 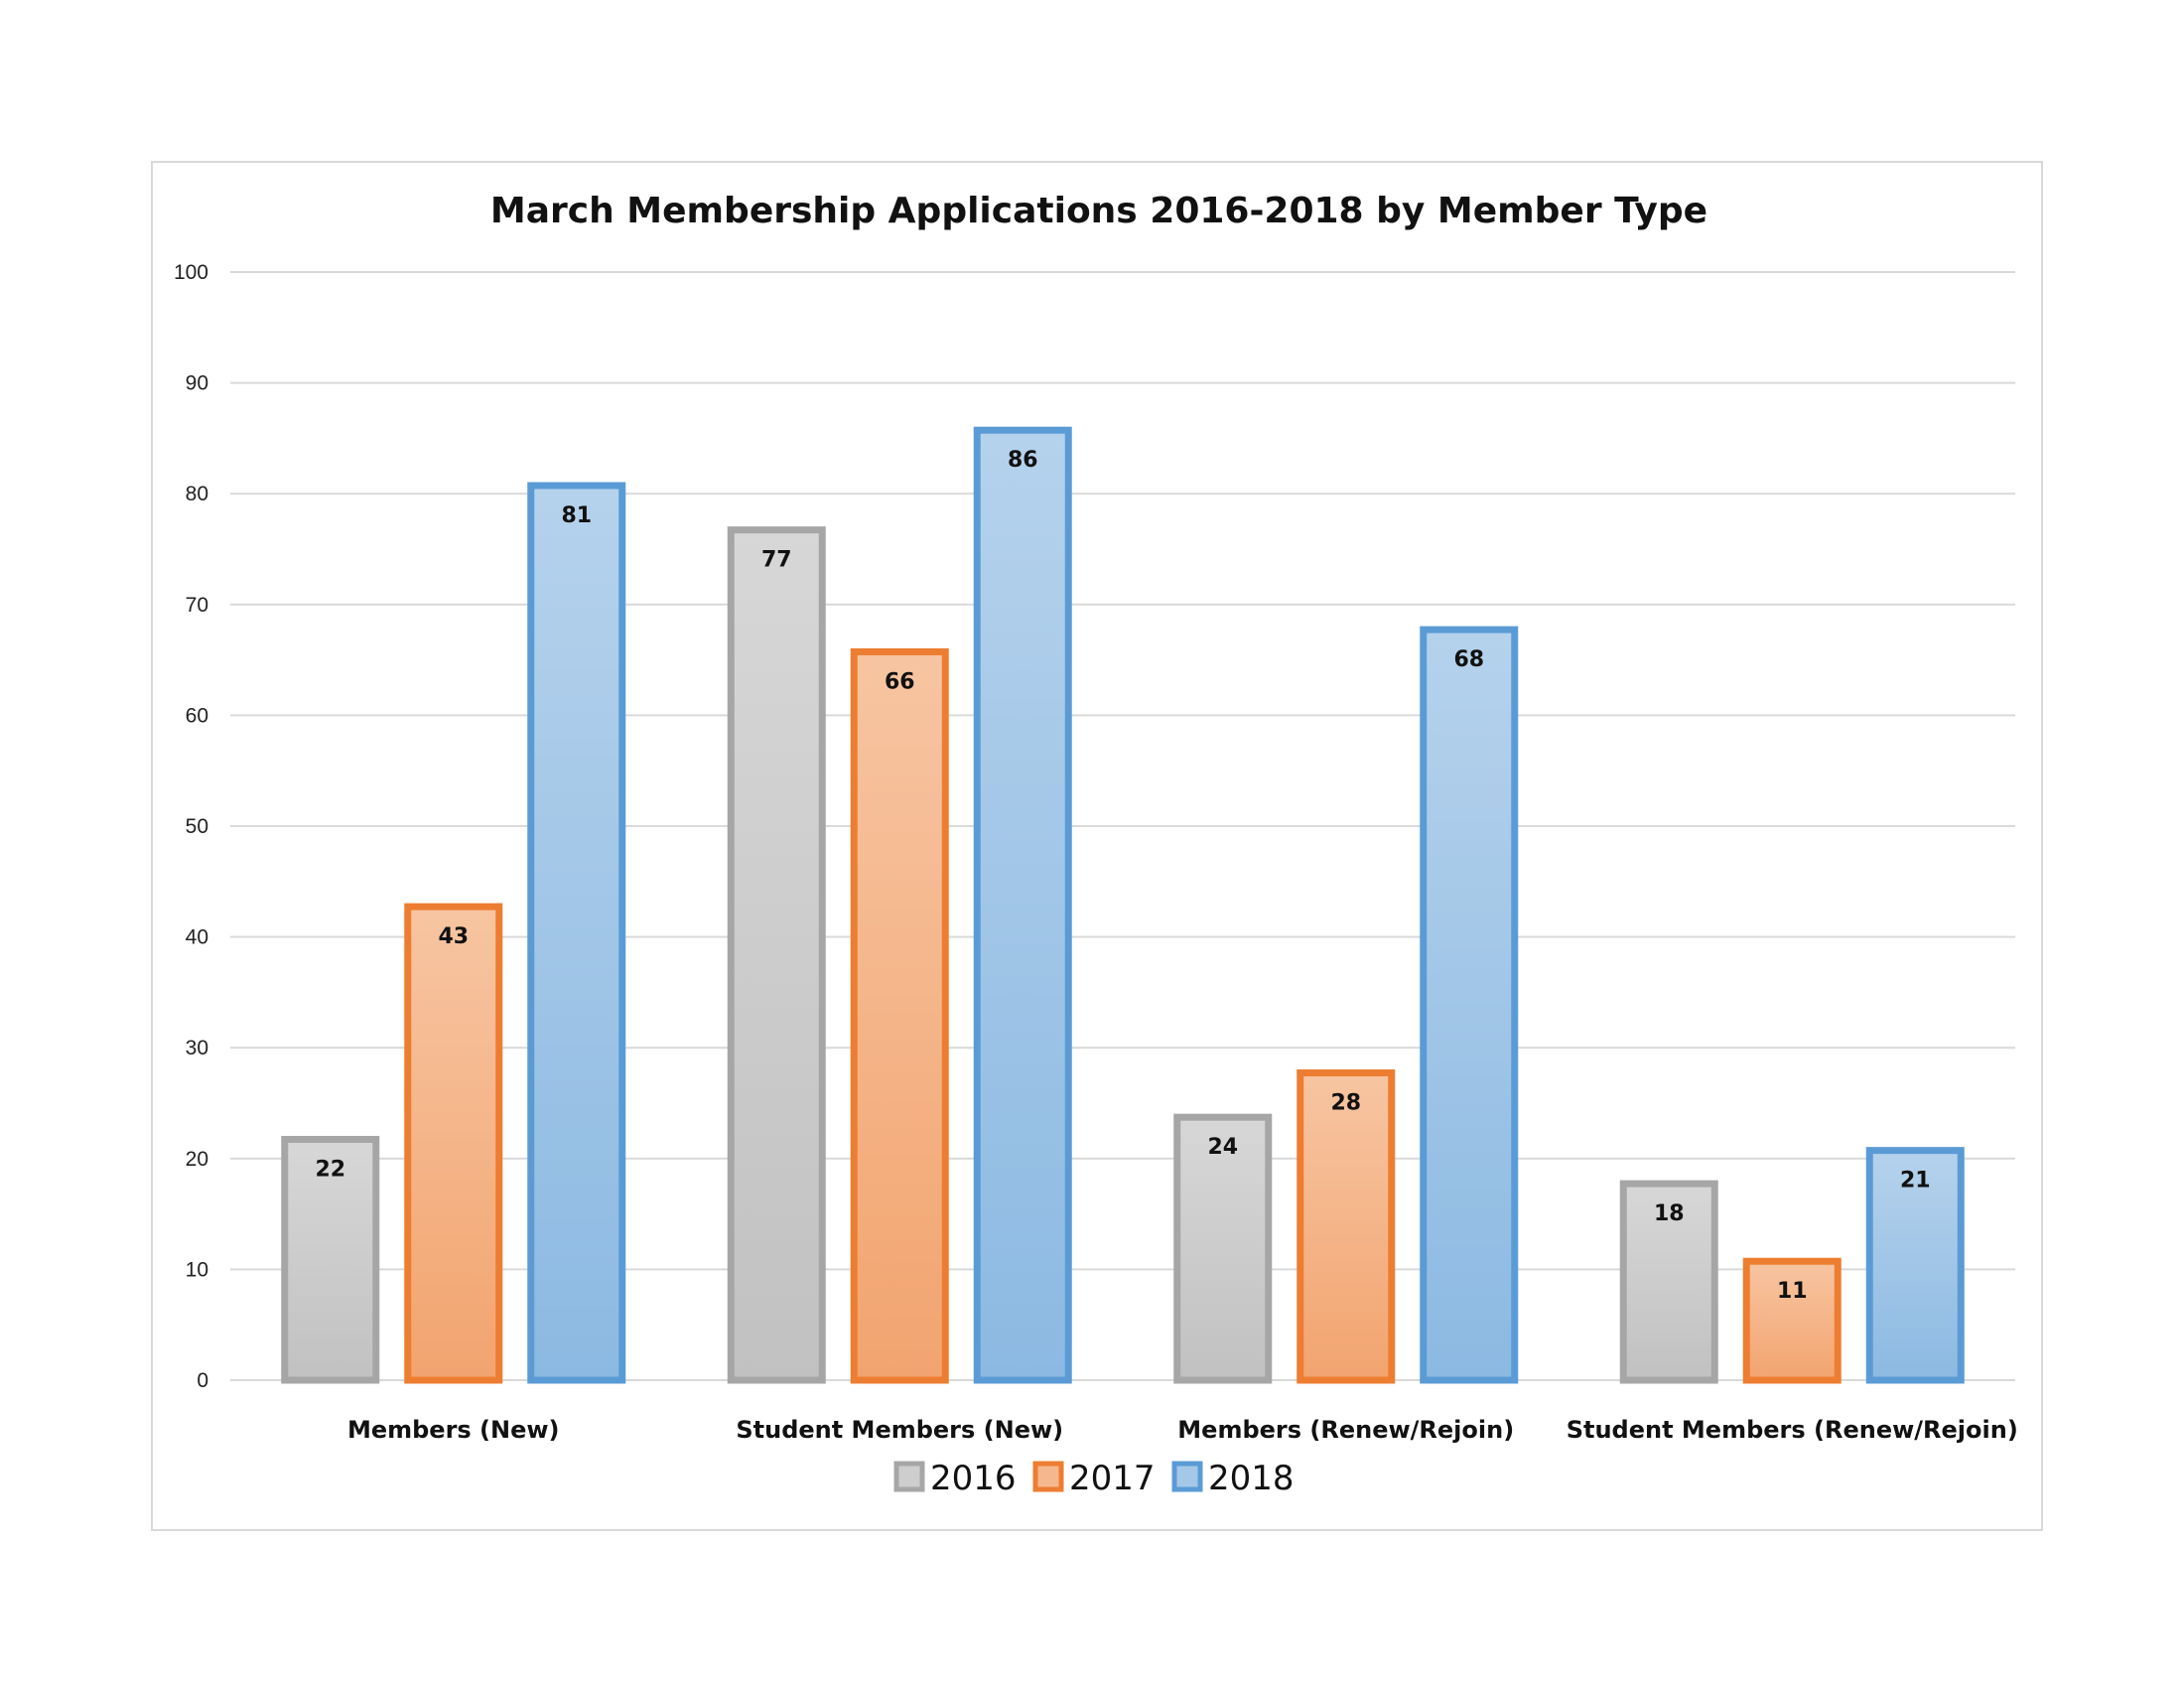 I want to click on y-tick-label: 30, so click(x=197, y=1048).